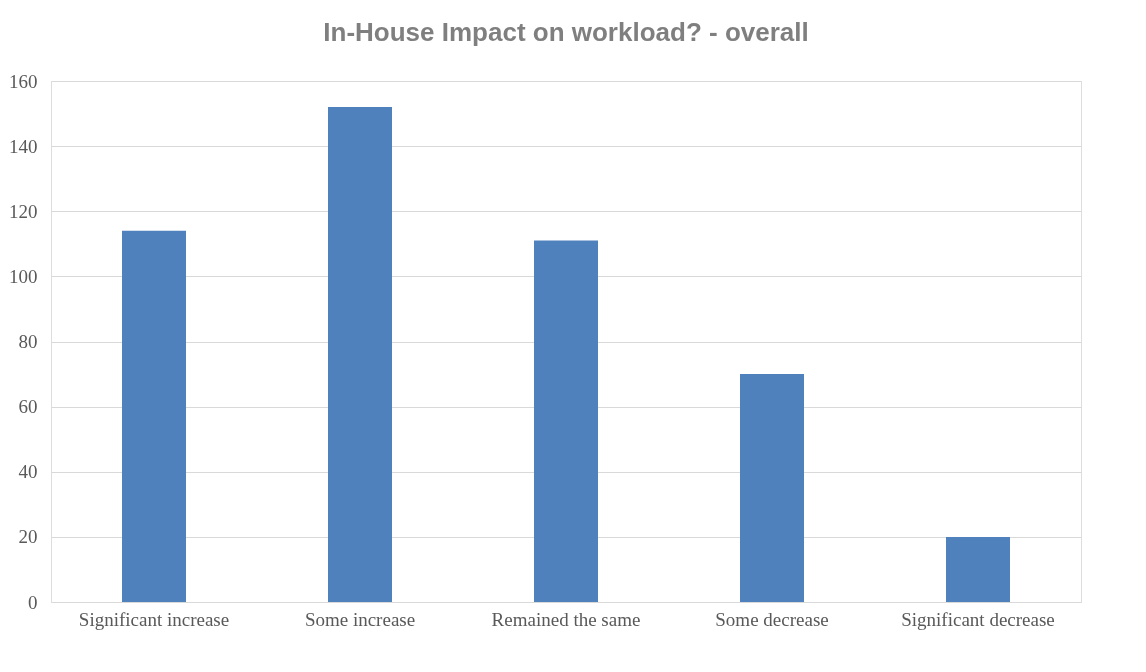  Describe the element at coordinates (23, 146) in the screenshot. I see `y-tick-label: 140` at that location.